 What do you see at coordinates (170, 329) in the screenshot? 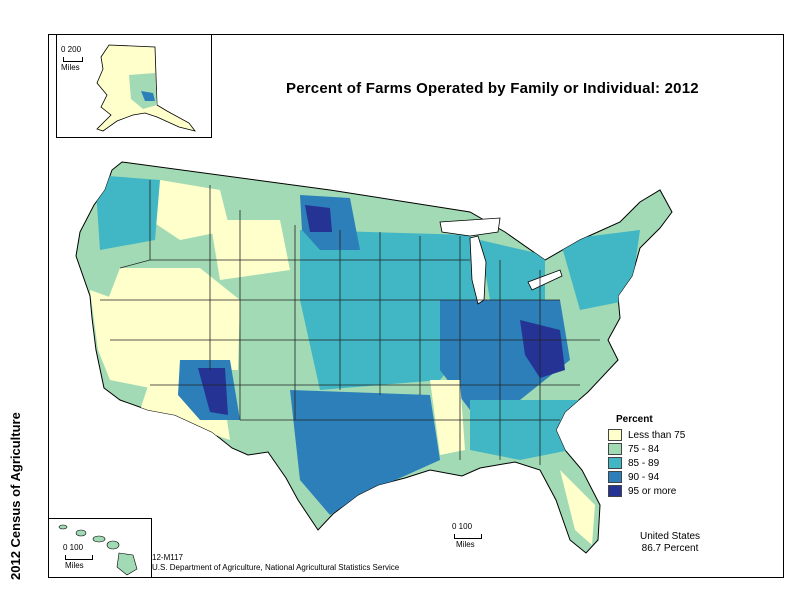
I see `region-nevada-utah` at bounding box center [170, 329].